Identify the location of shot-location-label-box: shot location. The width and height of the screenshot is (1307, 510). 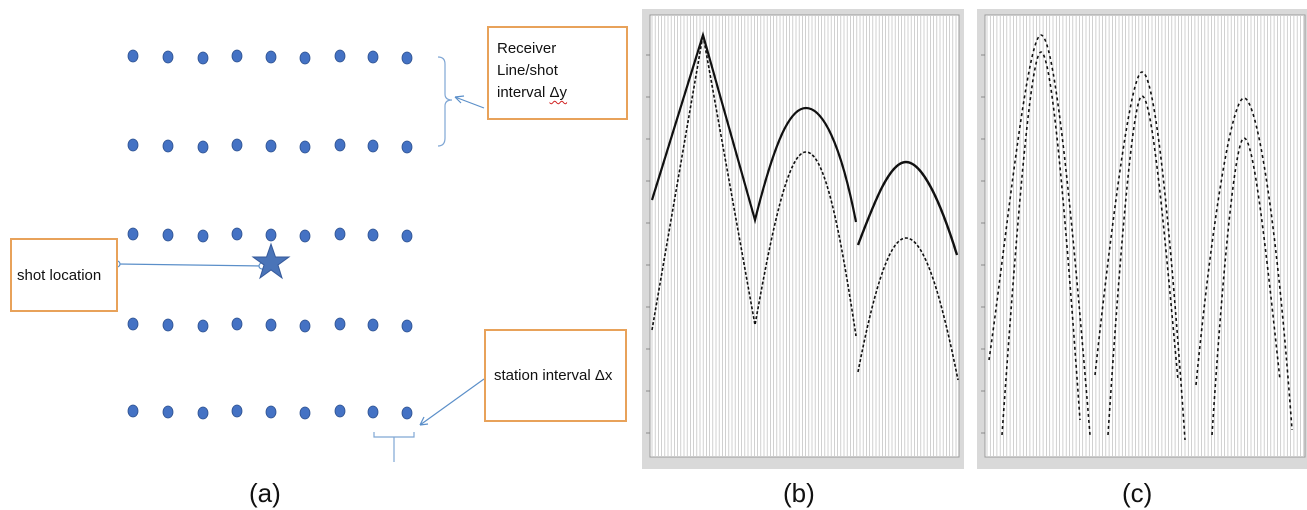
(64, 275).